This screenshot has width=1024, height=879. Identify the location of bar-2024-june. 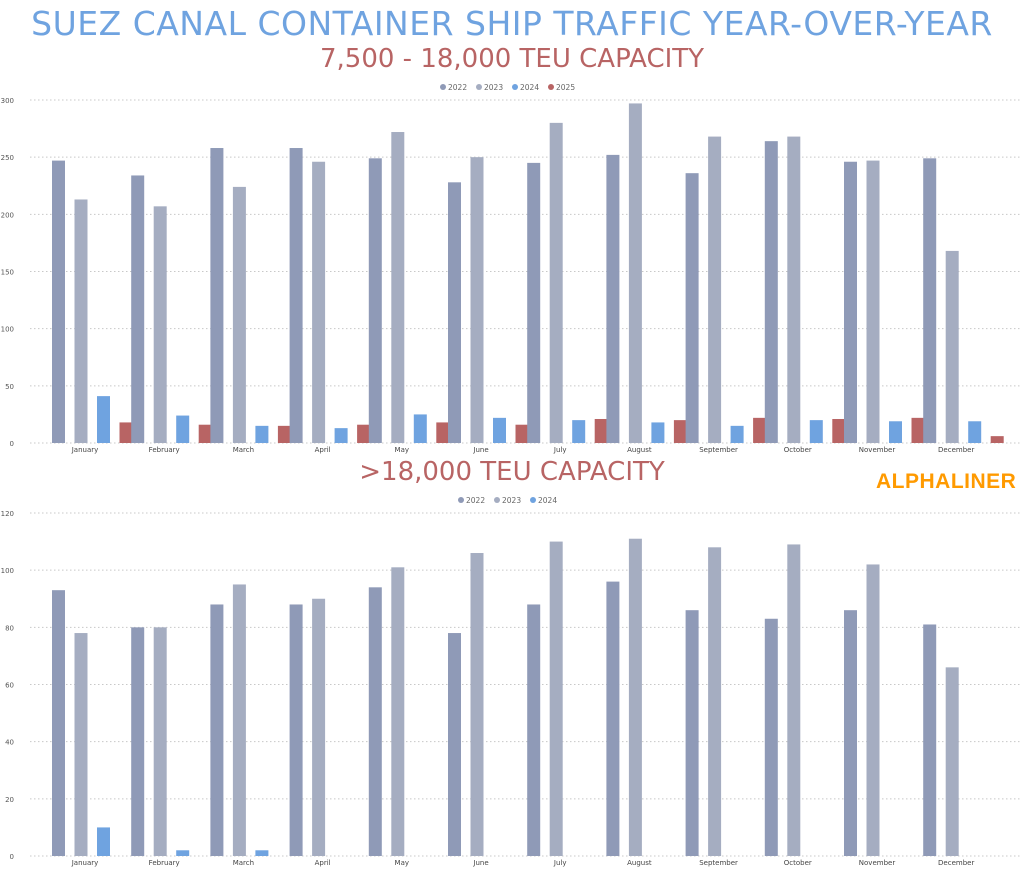
(499, 430).